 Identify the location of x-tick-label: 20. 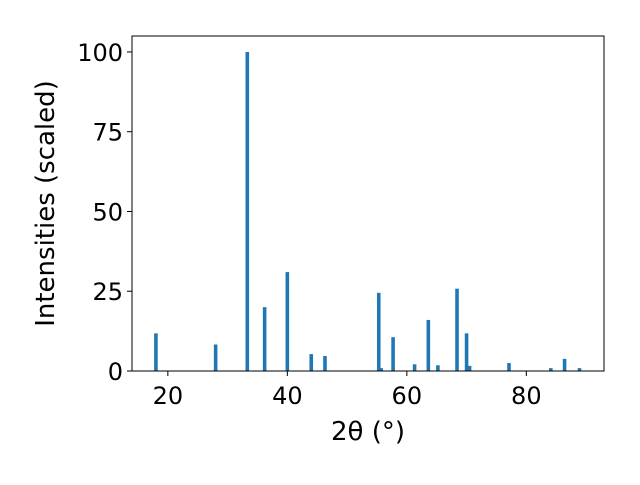
(168, 396).